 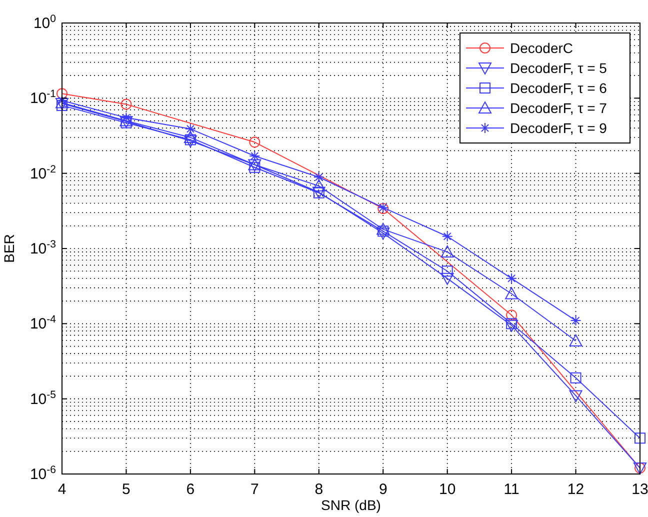 What do you see at coordinates (62, 489) in the screenshot?
I see `x-tick-label: 4` at bounding box center [62, 489].